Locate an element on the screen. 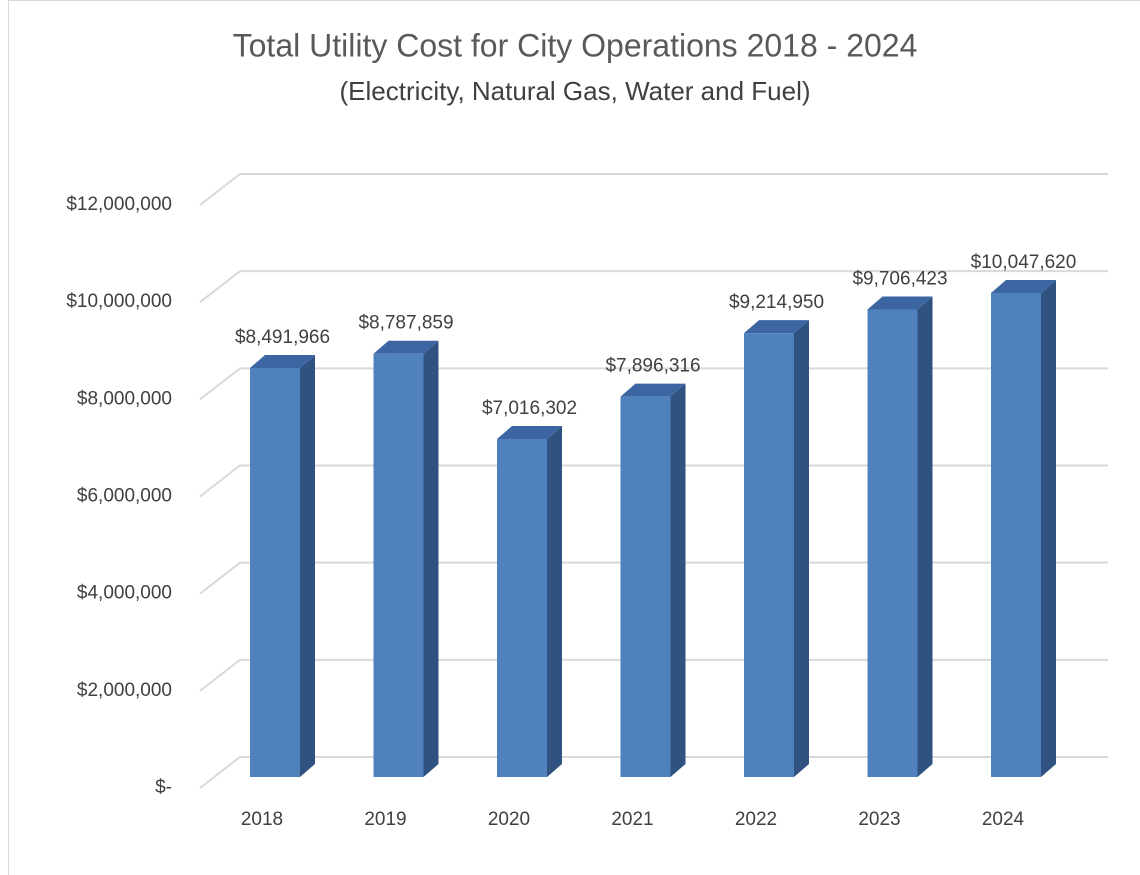 The height and width of the screenshot is (875, 1140). x-tick-label: 2020 is located at coordinates (509, 819).